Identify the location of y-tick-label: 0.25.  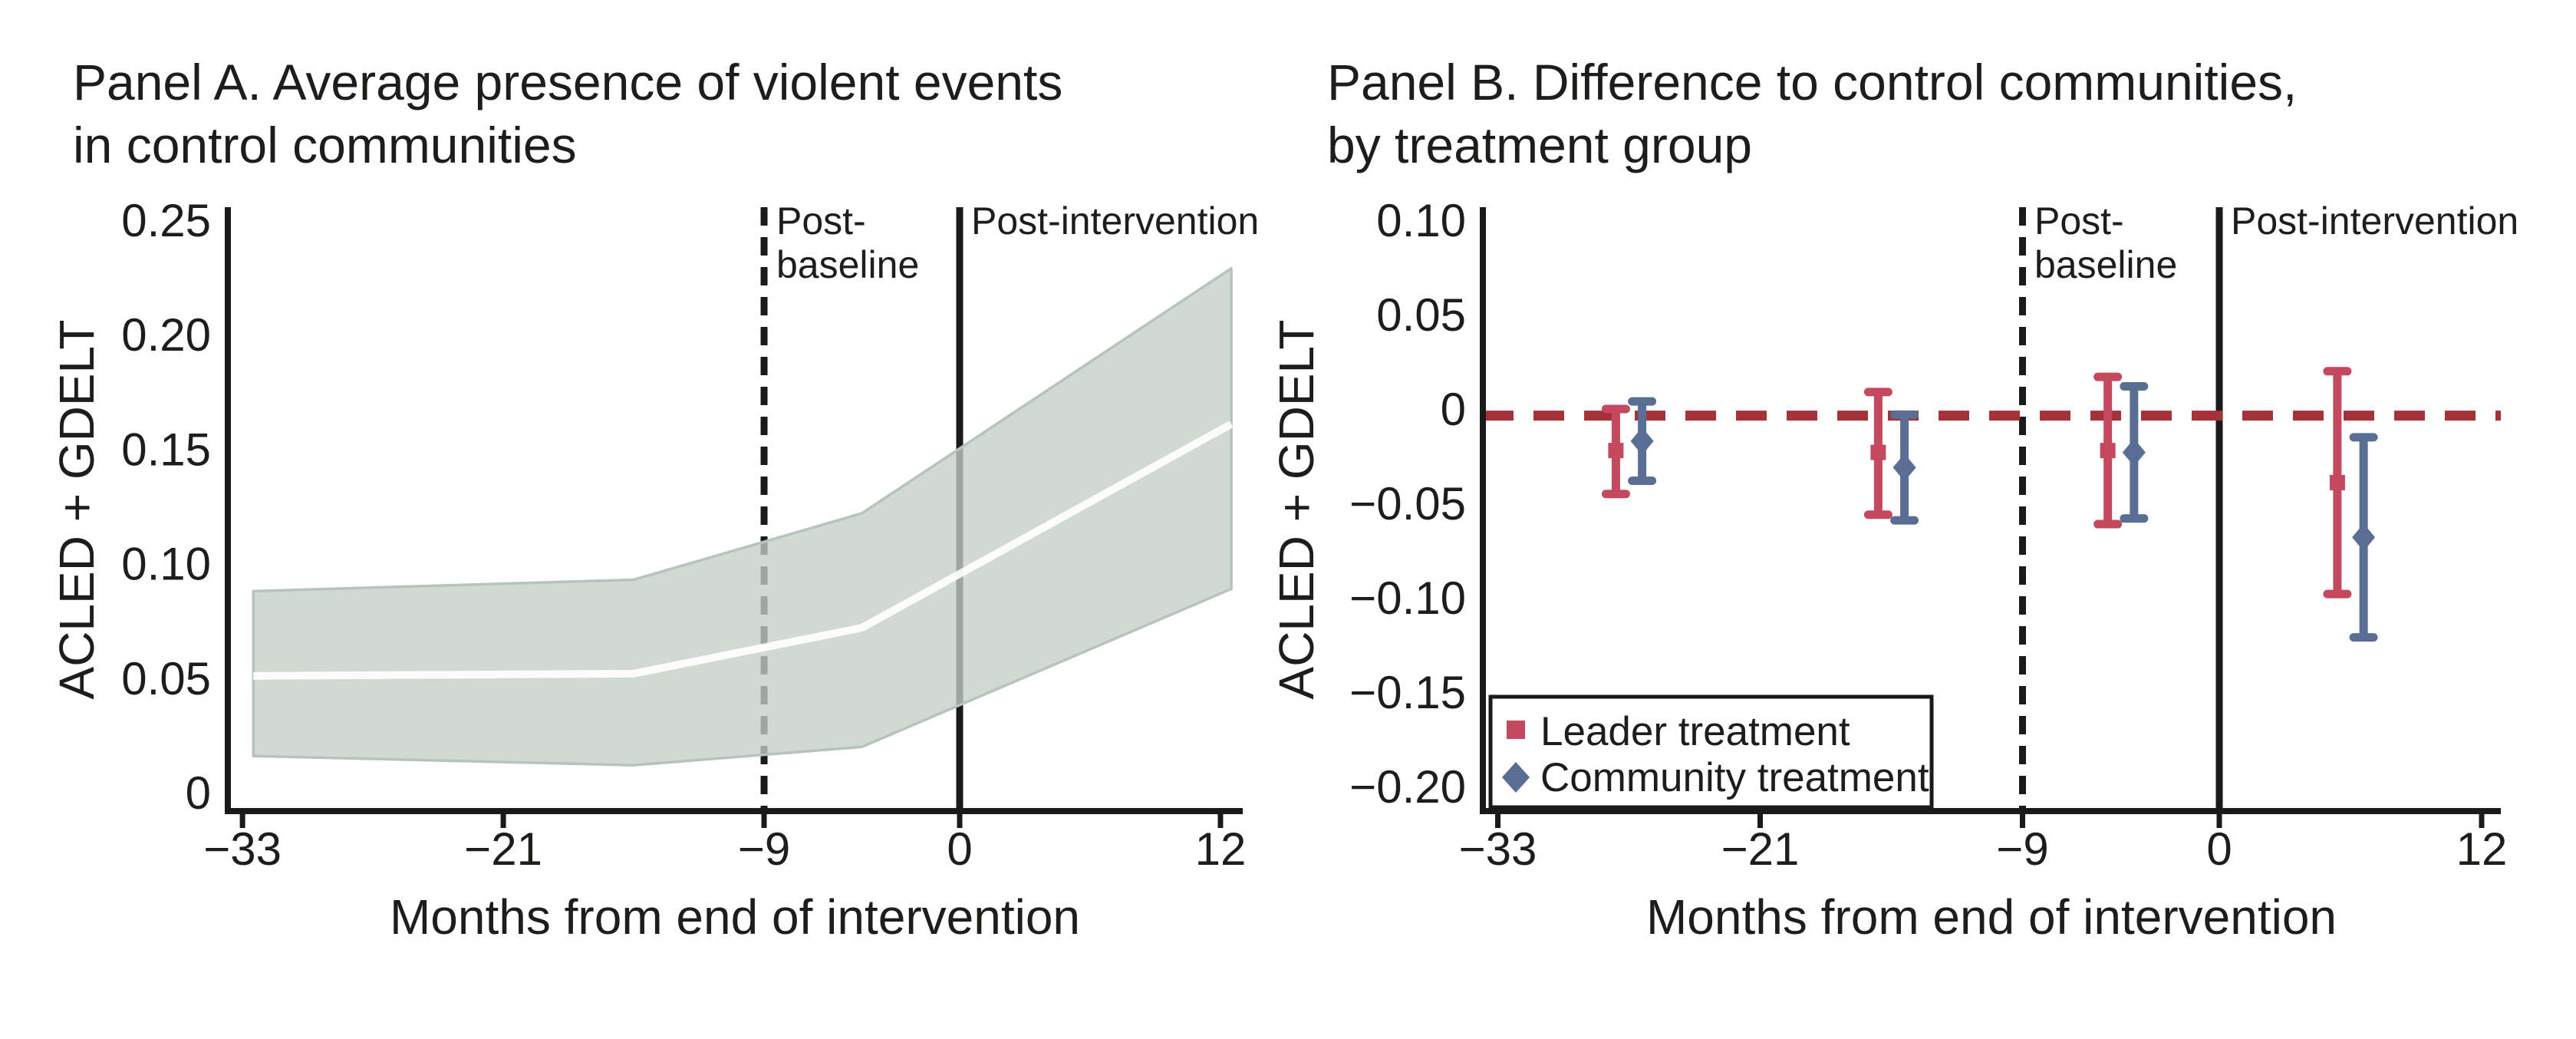
(166, 221).